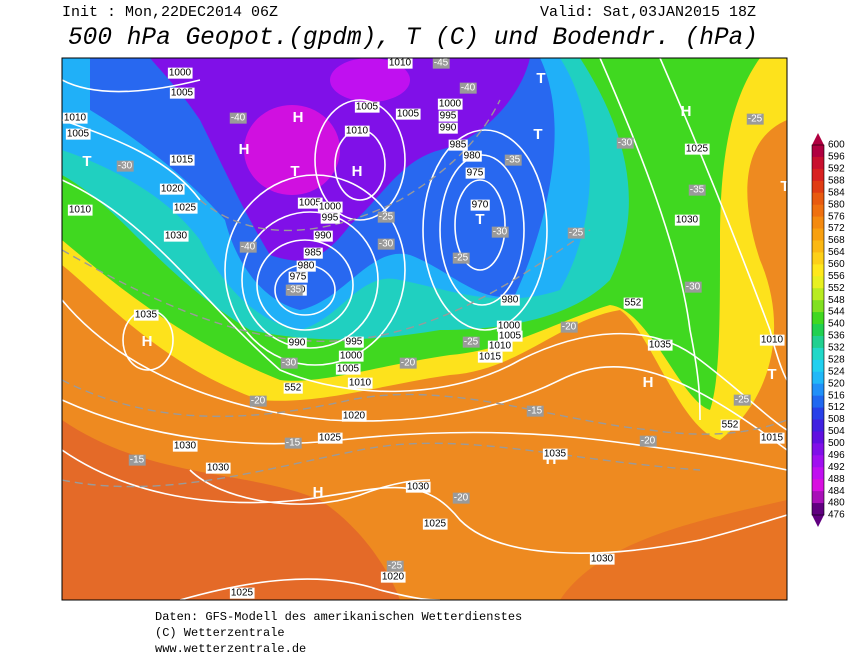  Describe the element at coordinates (836, 276) in the screenshot. I see `colorbar-label: 556` at that location.